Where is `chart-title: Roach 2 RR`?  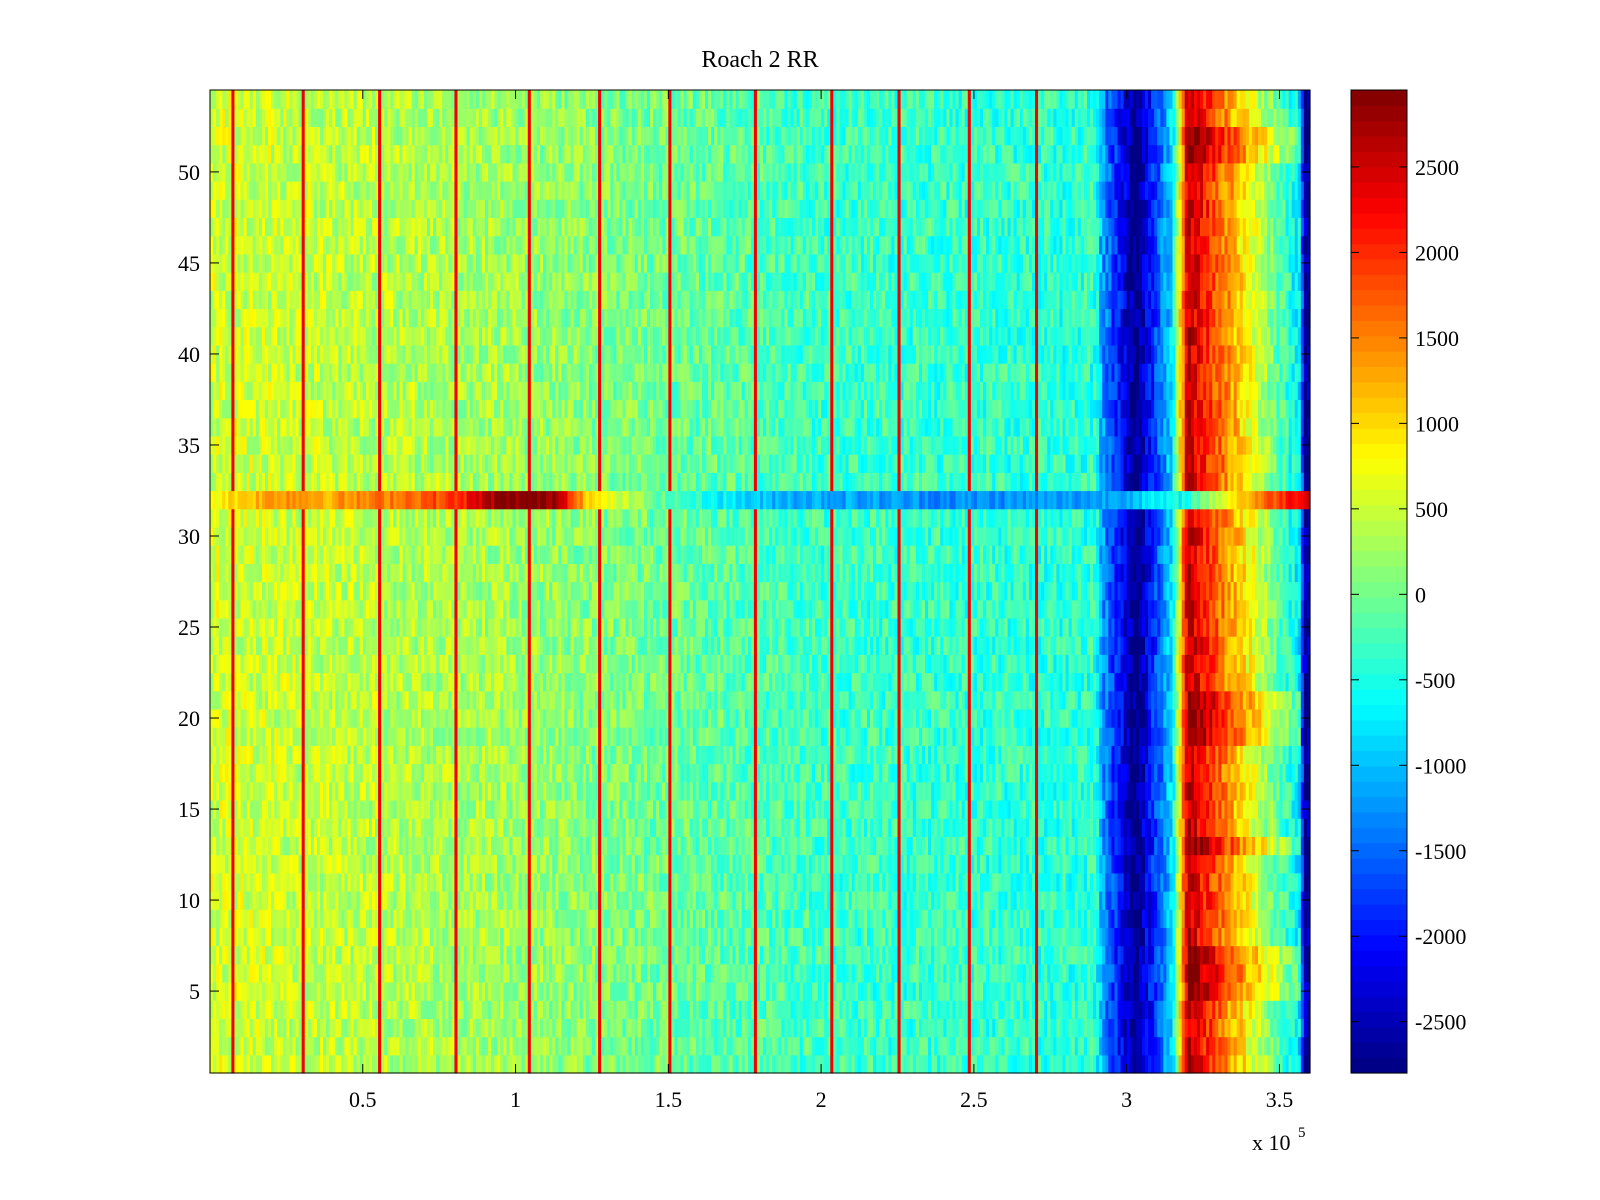
chart-title: Roach 2 RR is located at coordinates (759, 60).